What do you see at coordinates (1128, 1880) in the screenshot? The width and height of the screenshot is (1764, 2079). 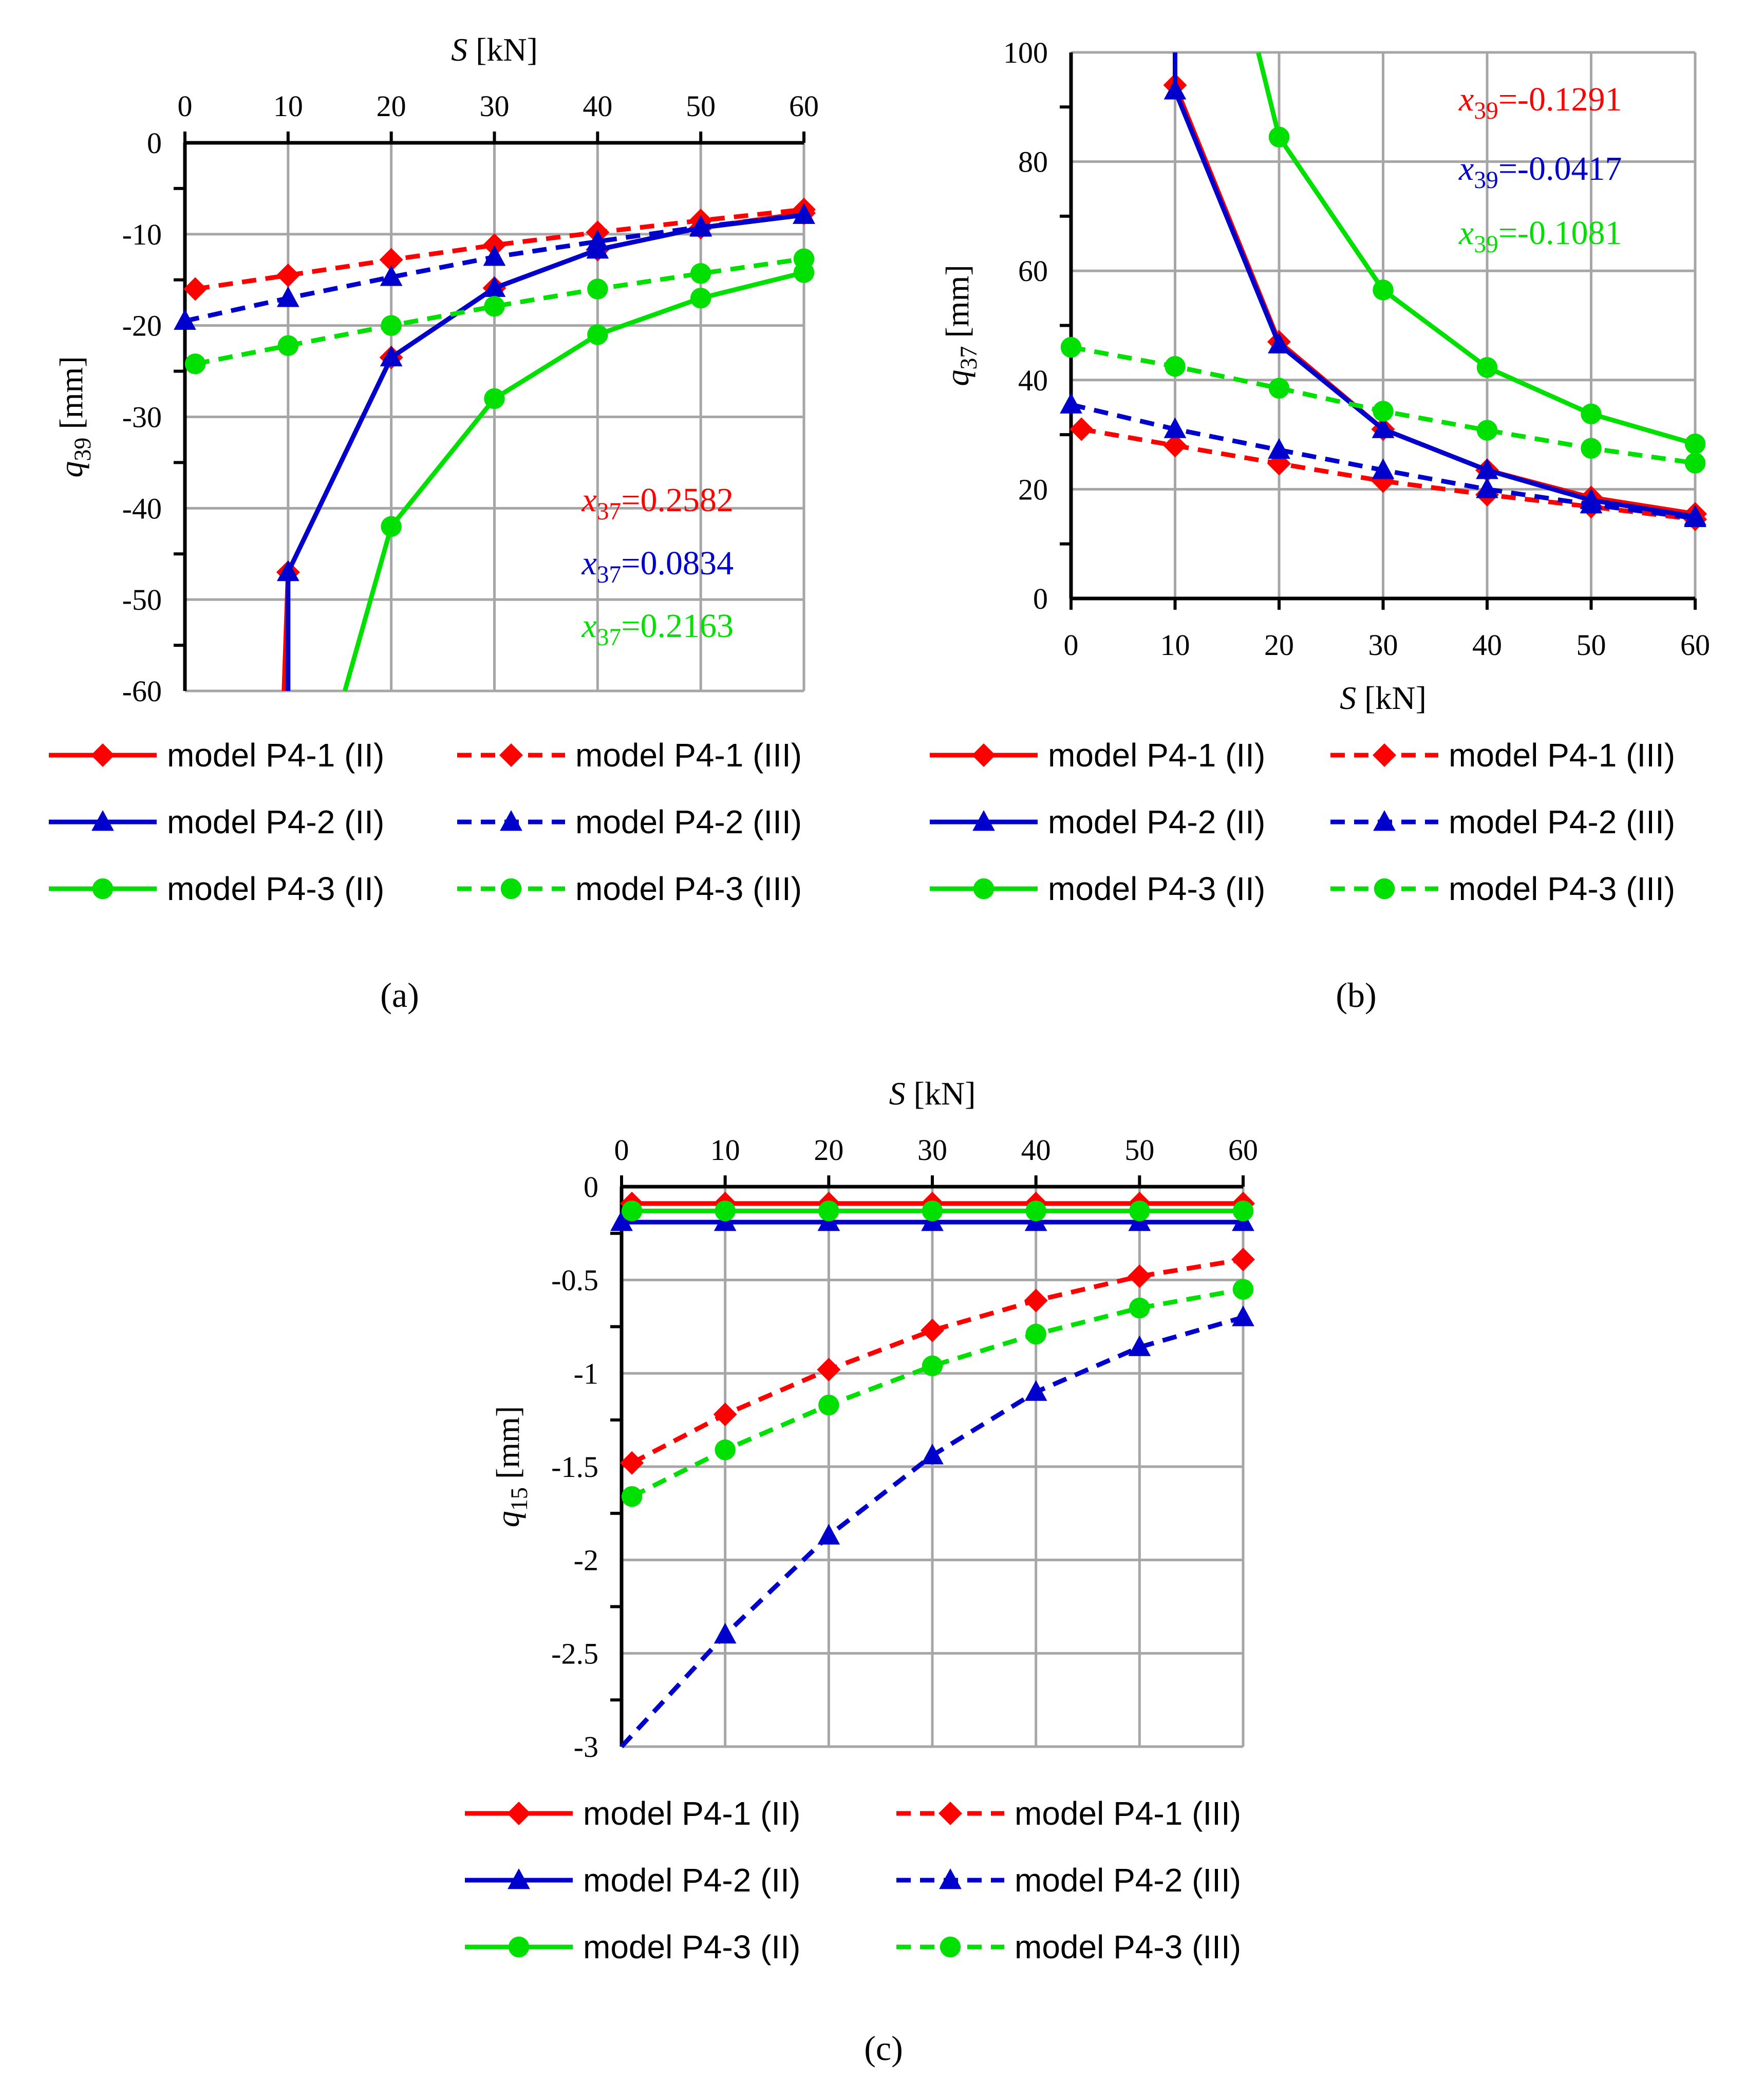 I see `legend-label: model P4-2 (III)` at bounding box center [1128, 1880].